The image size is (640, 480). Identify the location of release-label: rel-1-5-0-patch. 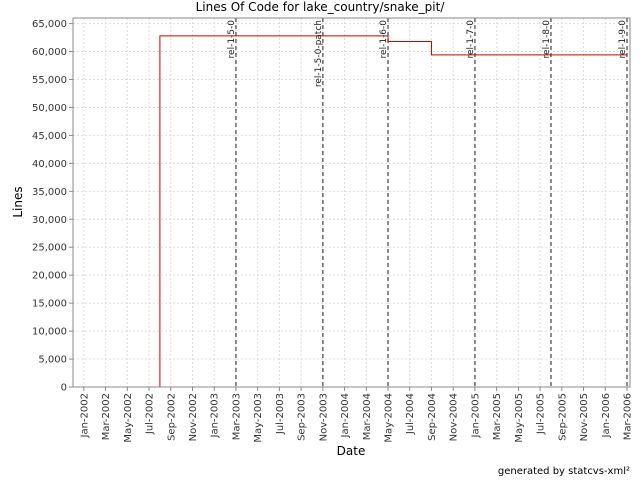
(319, 53).